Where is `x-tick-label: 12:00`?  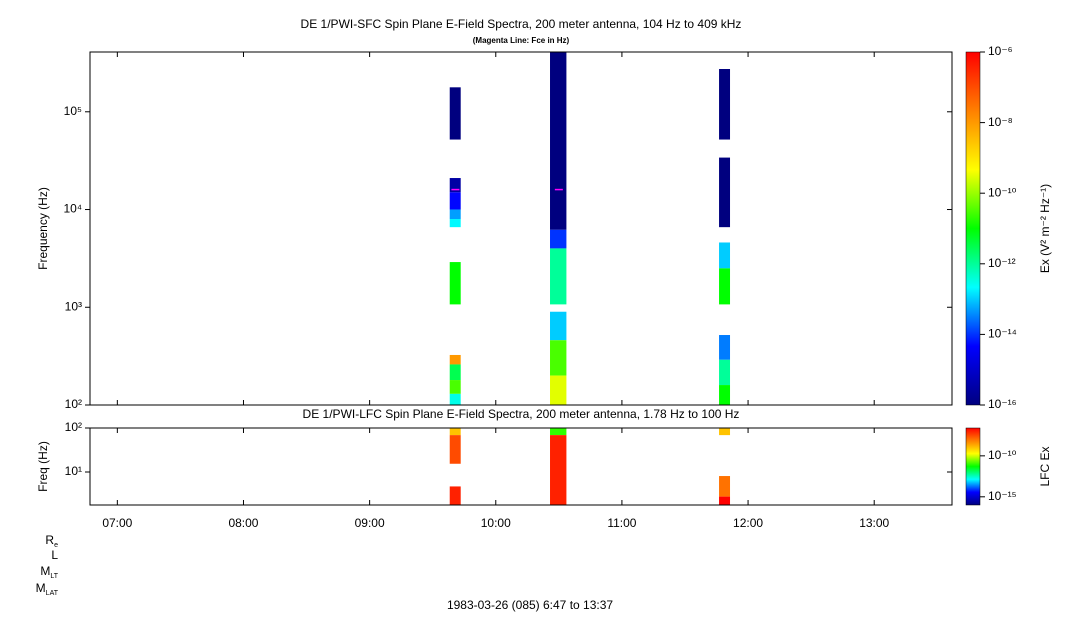 x-tick-label: 12:00 is located at coordinates (748, 523).